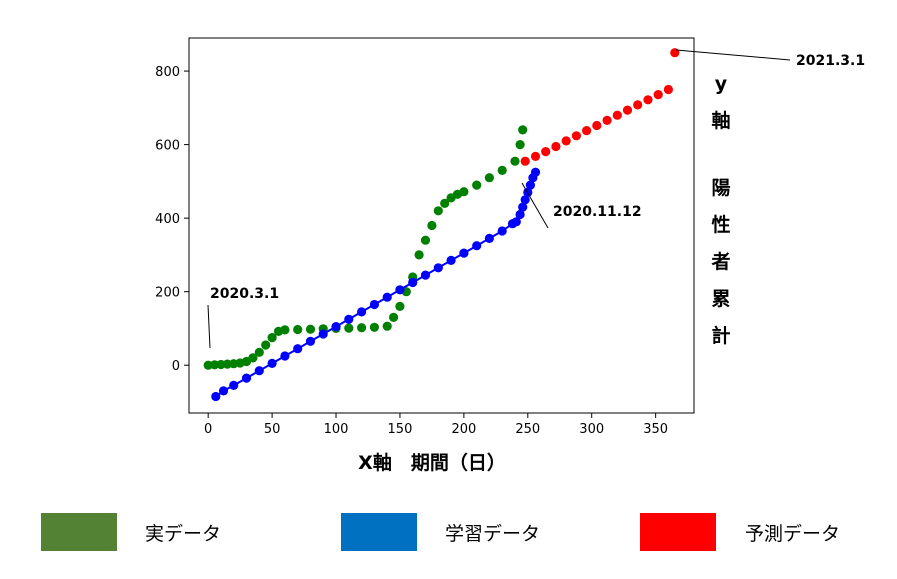  What do you see at coordinates (336, 429) in the screenshot?
I see `x-tick-label: 100` at bounding box center [336, 429].